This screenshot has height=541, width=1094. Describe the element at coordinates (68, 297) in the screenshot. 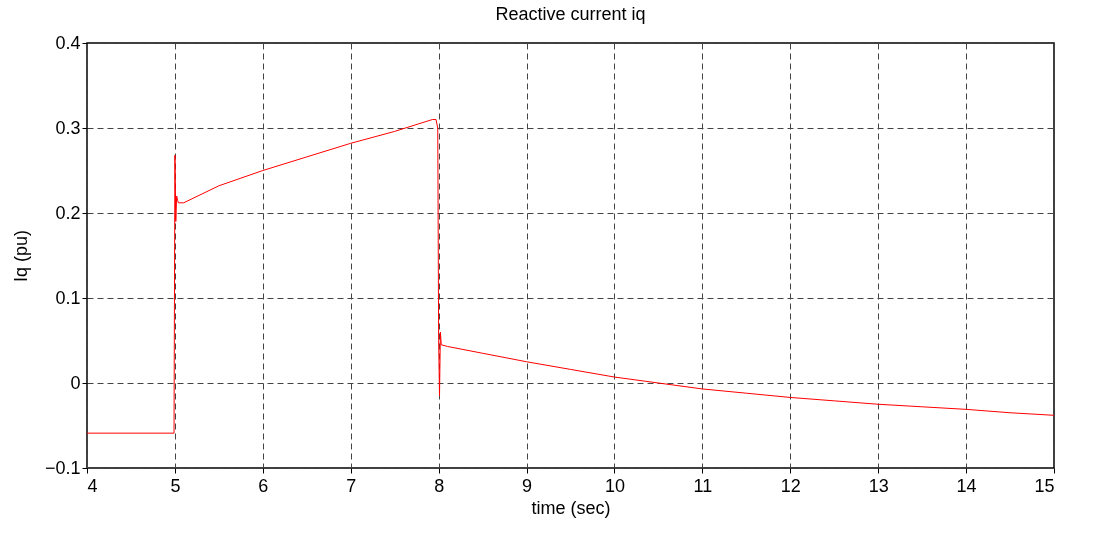

I see `y-tick-label: 0.1` at that location.